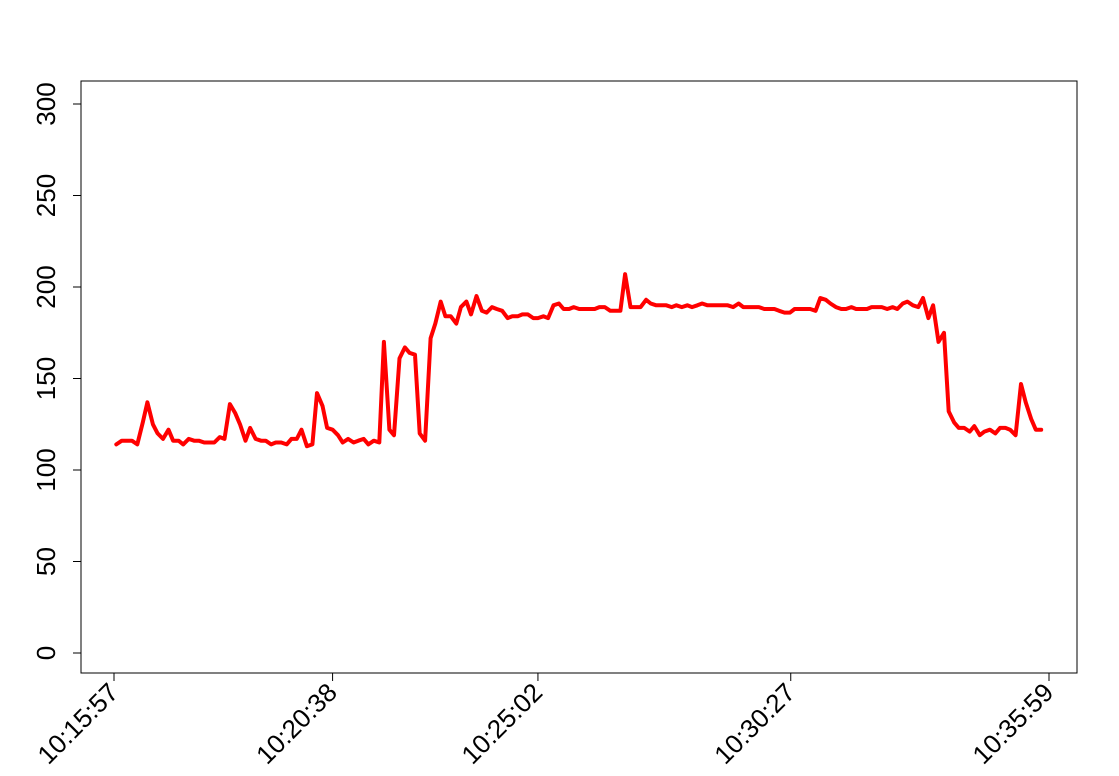  Describe the element at coordinates (501, 723) in the screenshot. I see `x-tick-label: 10:25:02` at that location.